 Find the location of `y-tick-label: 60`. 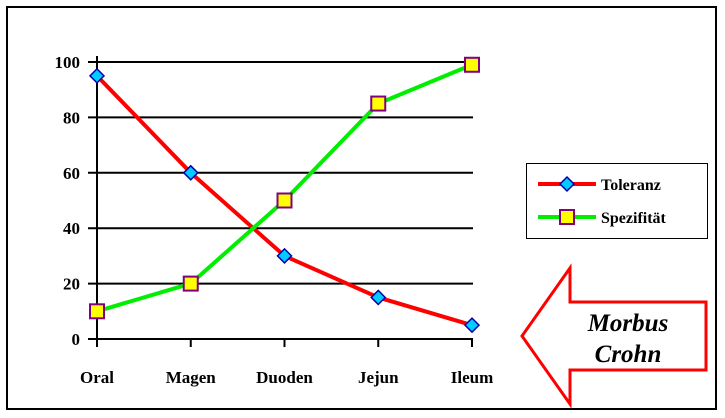

y-tick-label: 60 is located at coordinates (71, 173).